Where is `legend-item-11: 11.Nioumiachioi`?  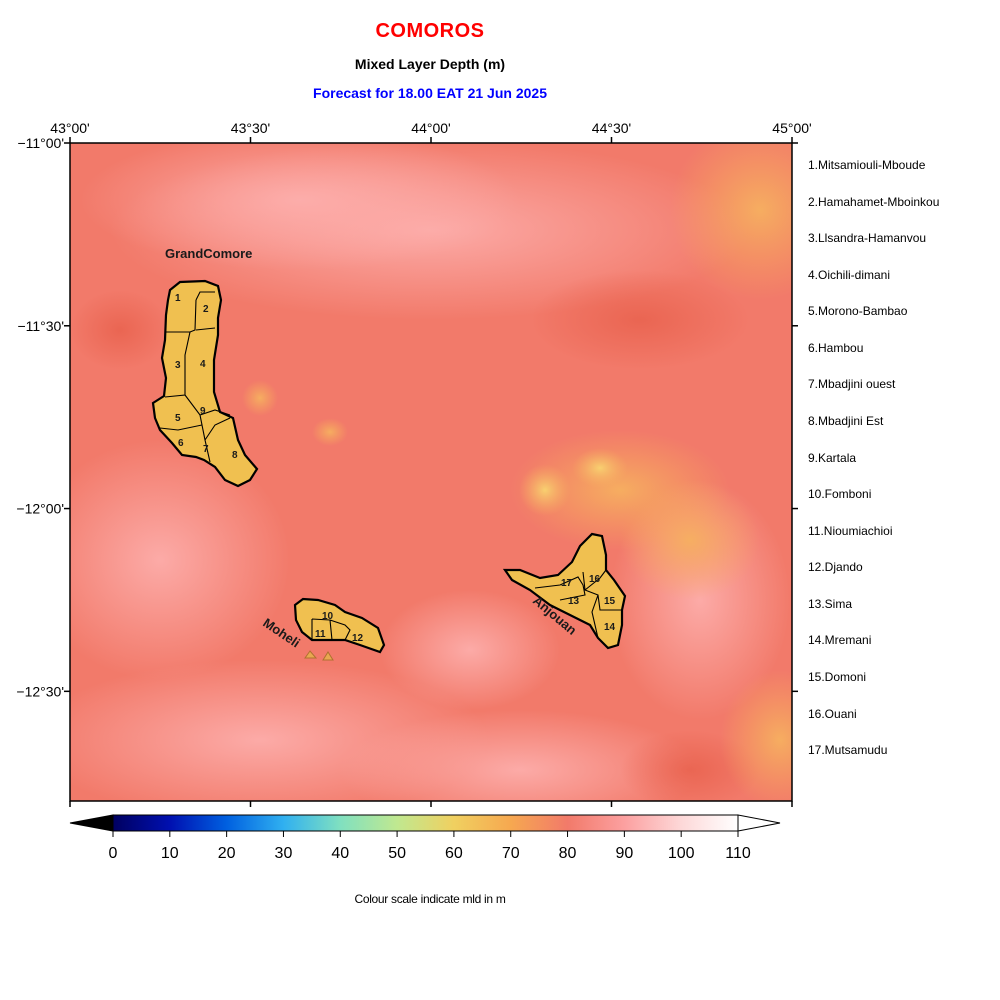 legend-item-11: 11.Nioumiachioi is located at coordinates (850, 531).